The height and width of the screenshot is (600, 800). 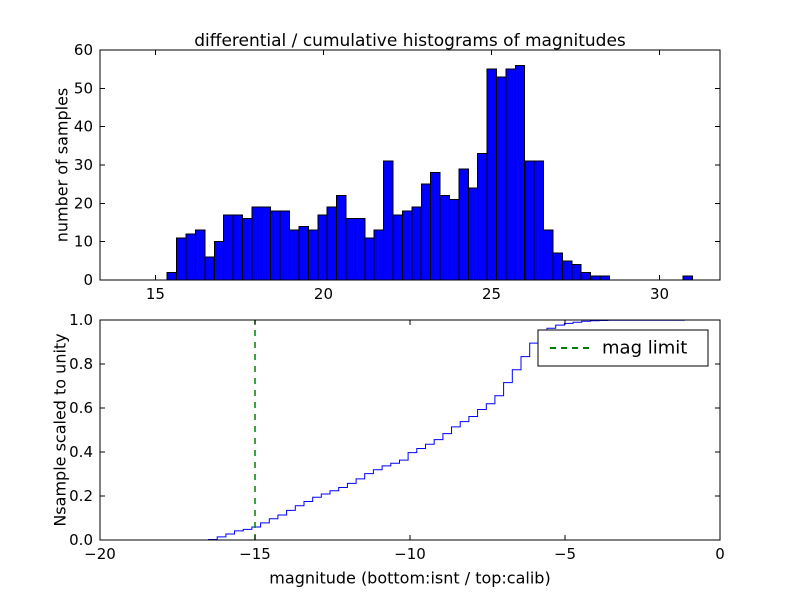 I want to click on bottom-xlabel: magnitude (bottom:isnt / top:calib), so click(x=410, y=578).